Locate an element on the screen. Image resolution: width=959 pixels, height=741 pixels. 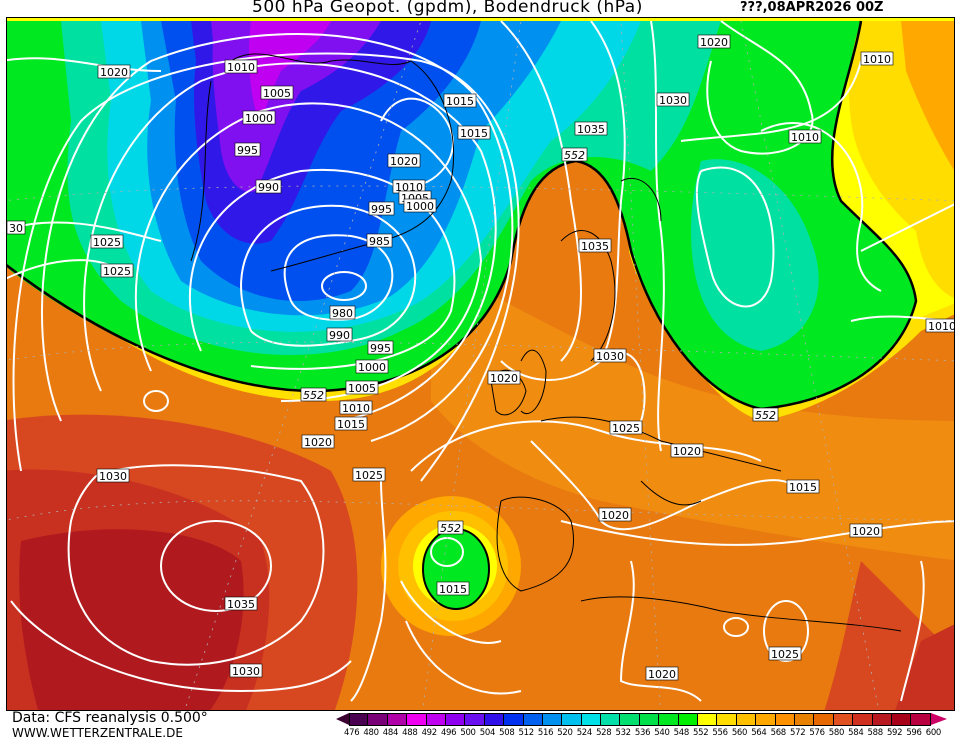
isobar-label: 30 is located at coordinates (16, 227).